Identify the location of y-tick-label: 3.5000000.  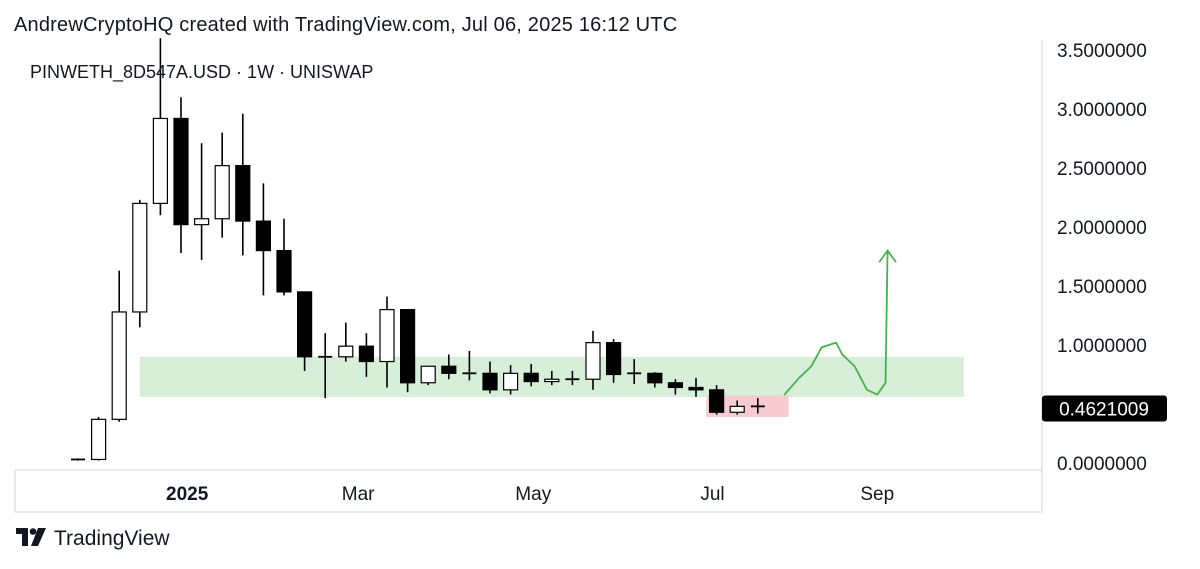
(1102, 51).